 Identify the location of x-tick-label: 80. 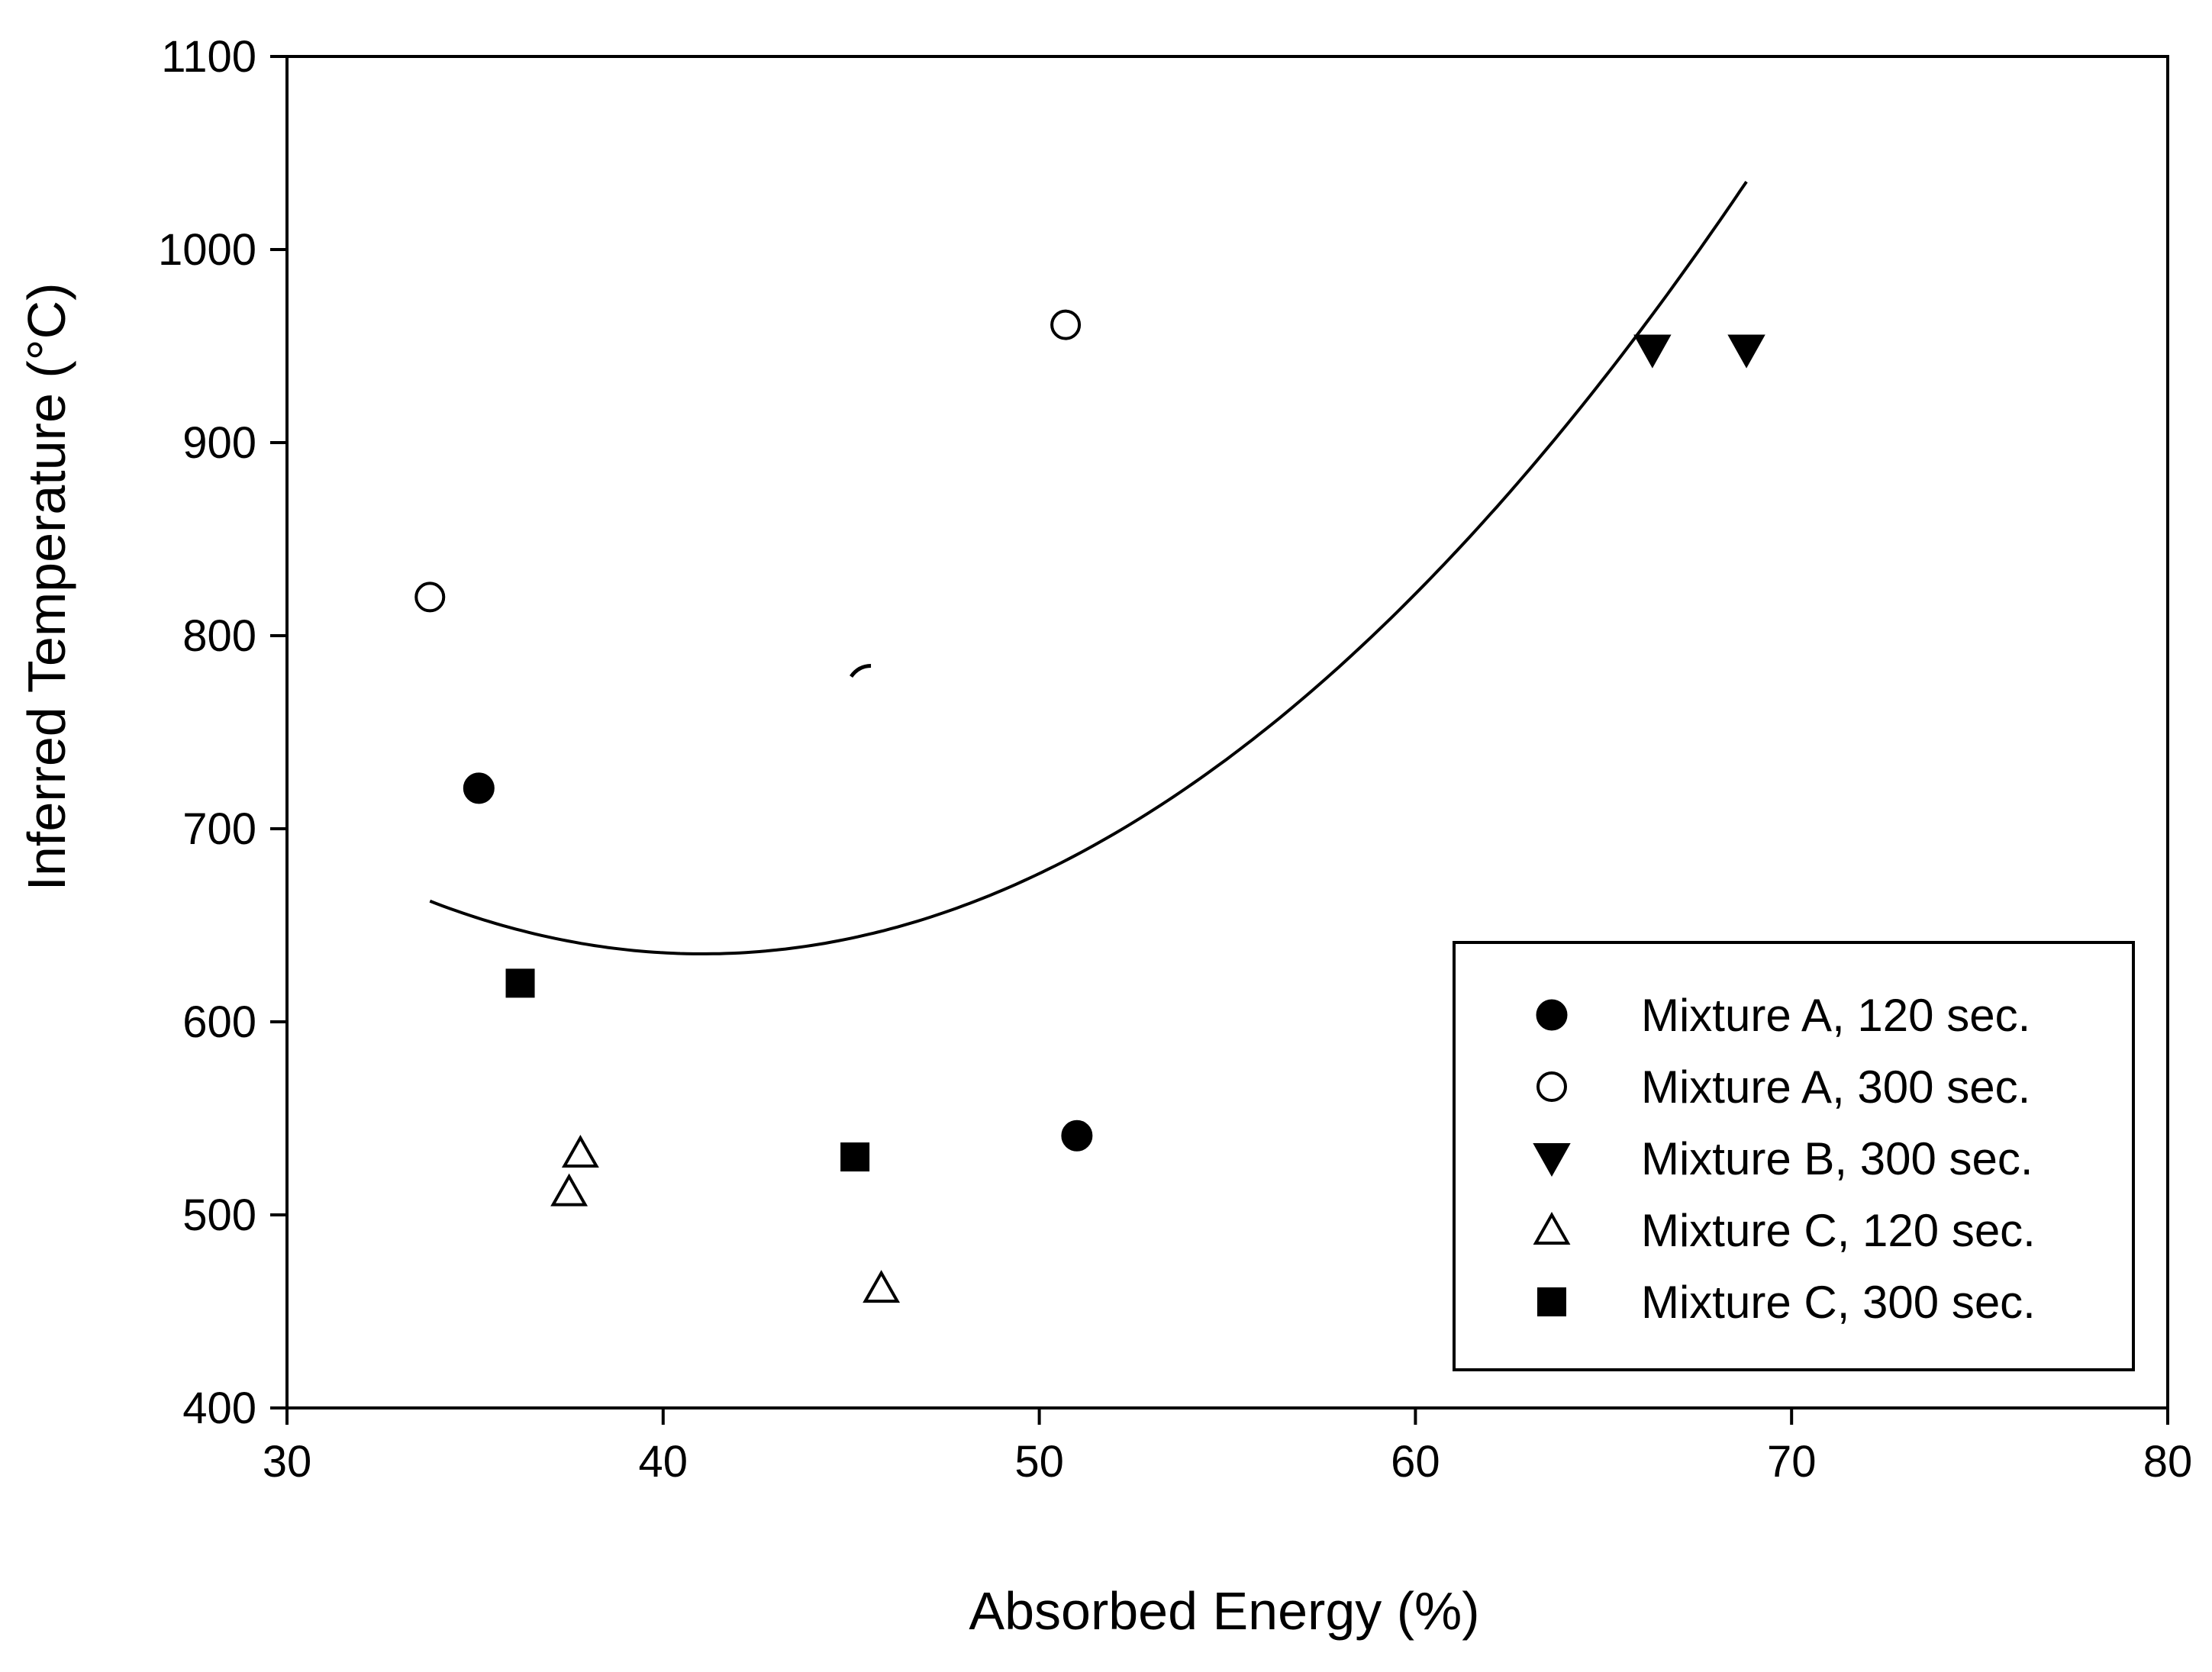
(2168, 1462).